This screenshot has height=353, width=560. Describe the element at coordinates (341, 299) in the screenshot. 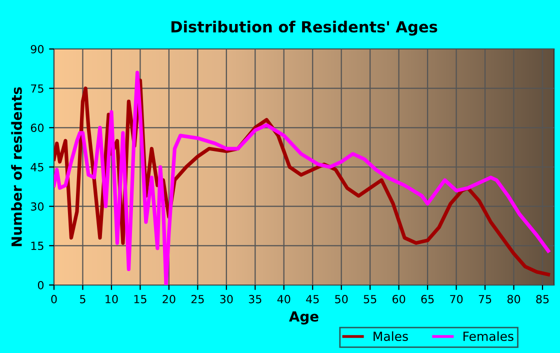

I see `x-tick-label: 50` at that location.